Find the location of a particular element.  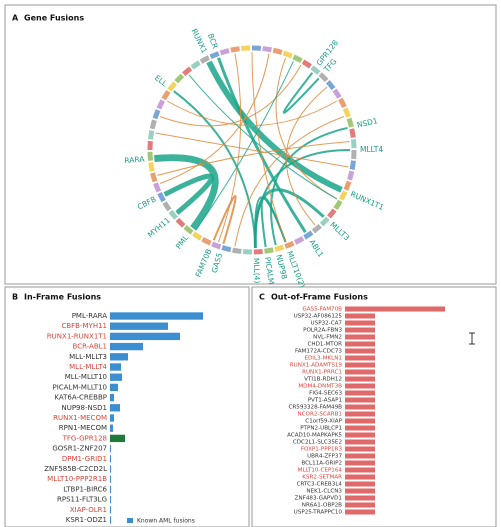

category-label: RUNX1-ADAMTS19 is located at coordinates (316, 366).